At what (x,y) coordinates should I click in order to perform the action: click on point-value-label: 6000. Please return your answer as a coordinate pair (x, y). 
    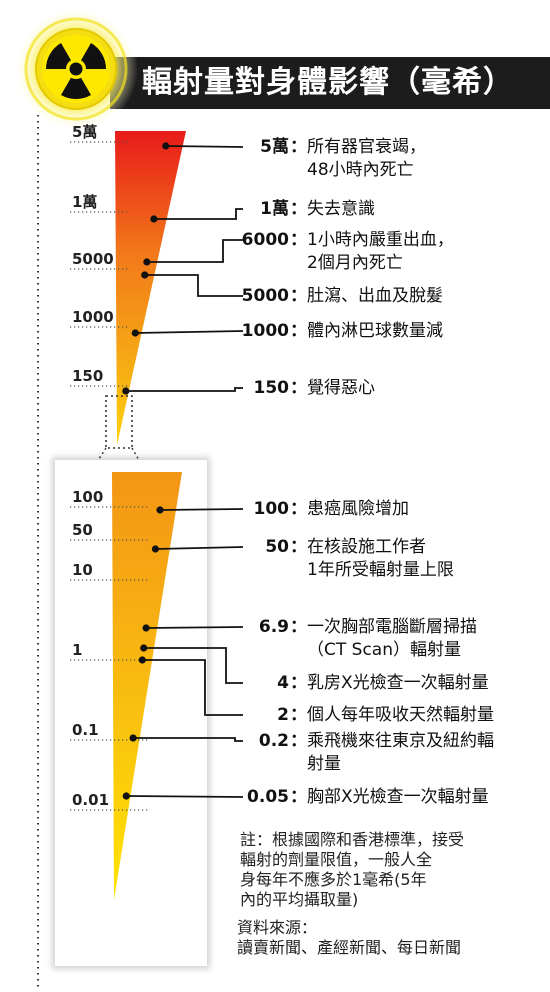
    Looking at the image, I should click on (265, 240).